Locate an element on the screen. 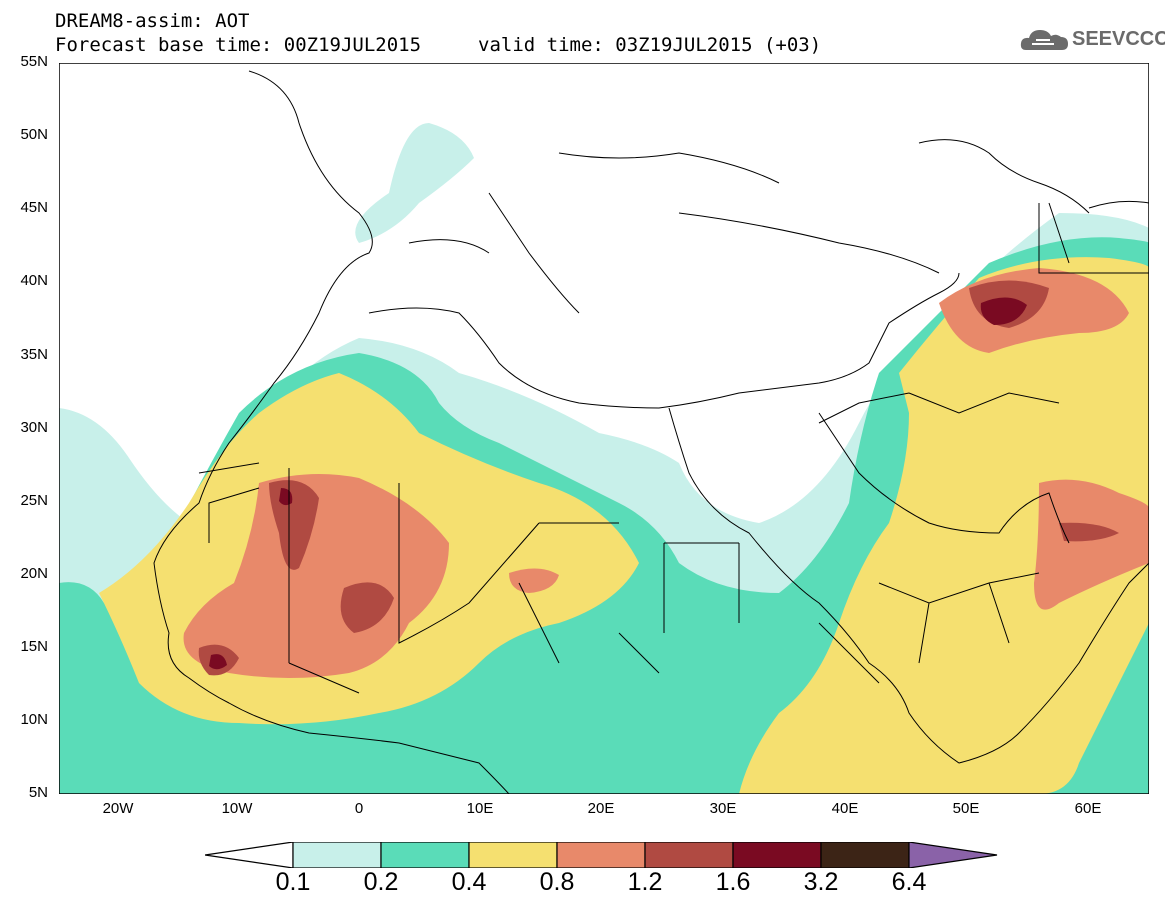 The image size is (1165, 905). colorbar-label: 1.2 is located at coordinates (645, 882).